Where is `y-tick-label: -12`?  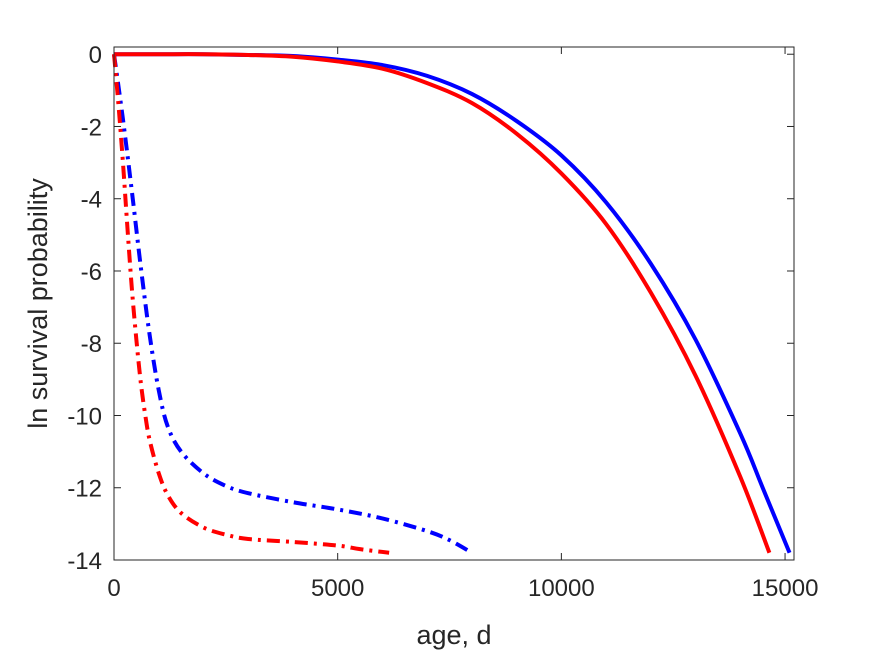
y-tick-label: -12 is located at coordinates (84, 489).